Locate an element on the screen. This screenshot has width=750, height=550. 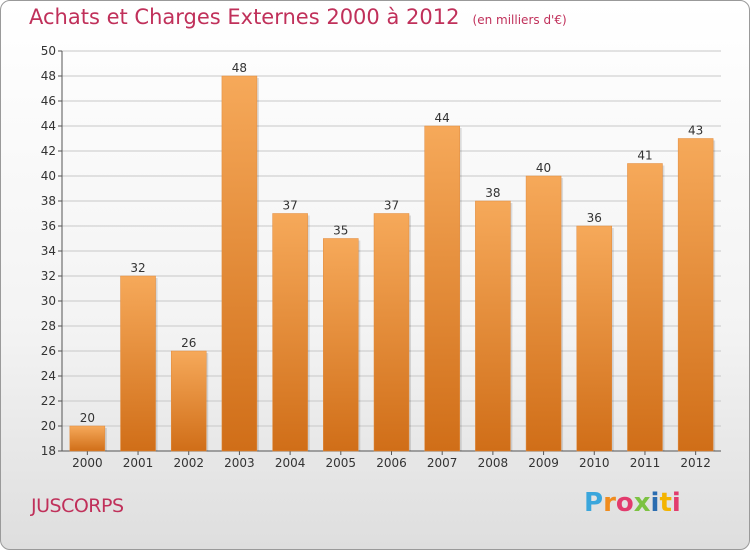
y-tick-label: 30 is located at coordinates (48, 301).